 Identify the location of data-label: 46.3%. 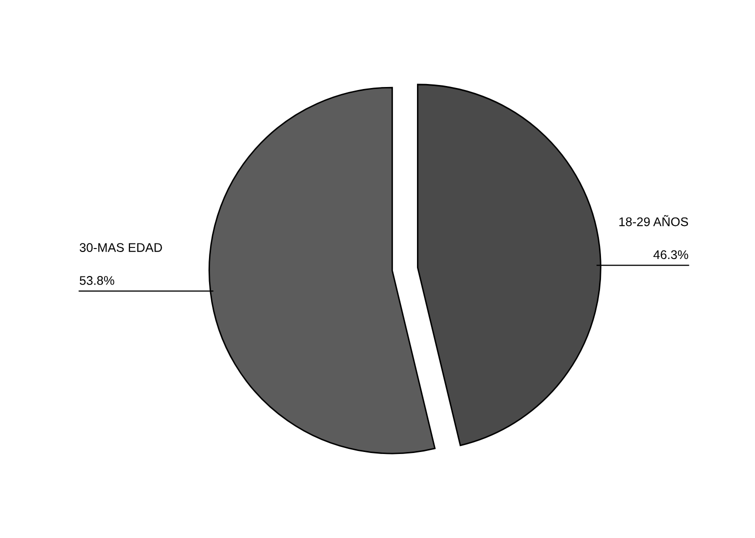
(670, 255).